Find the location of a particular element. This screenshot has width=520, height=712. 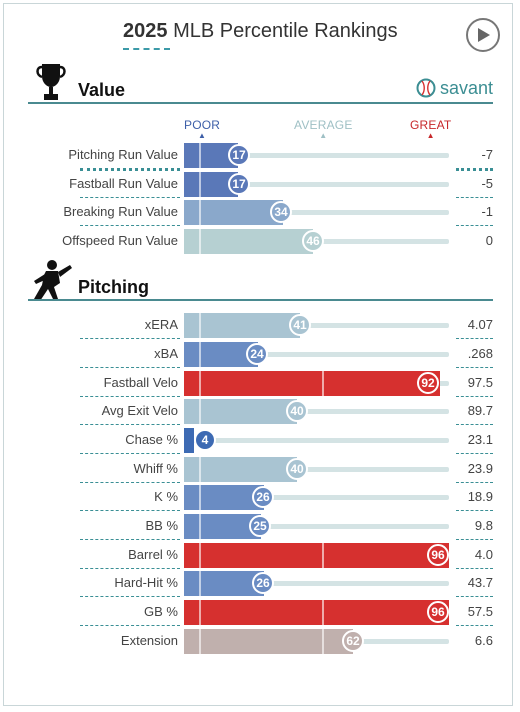

pitching-section-rule is located at coordinates (260, 300).